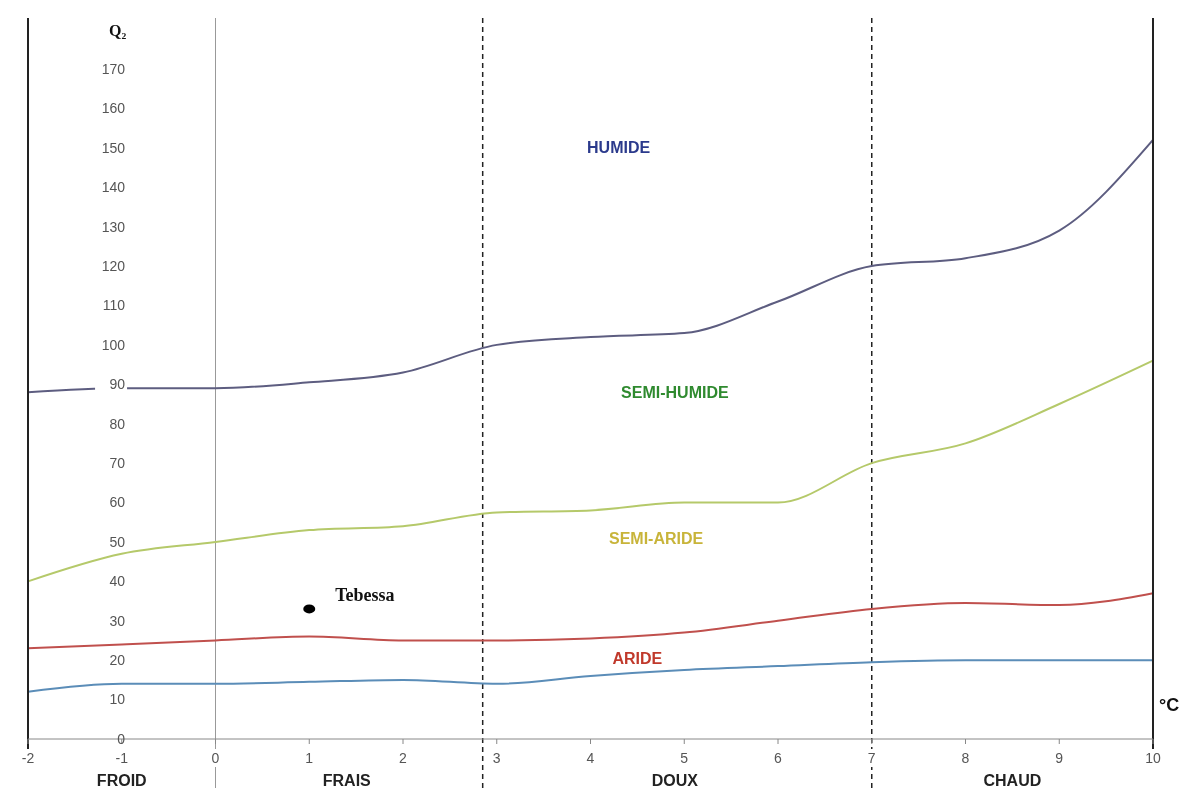  What do you see at coordinates (1059, 758) in the screenshot?
I see `x-tick-label: 9` at bounding box center [1059, 758].